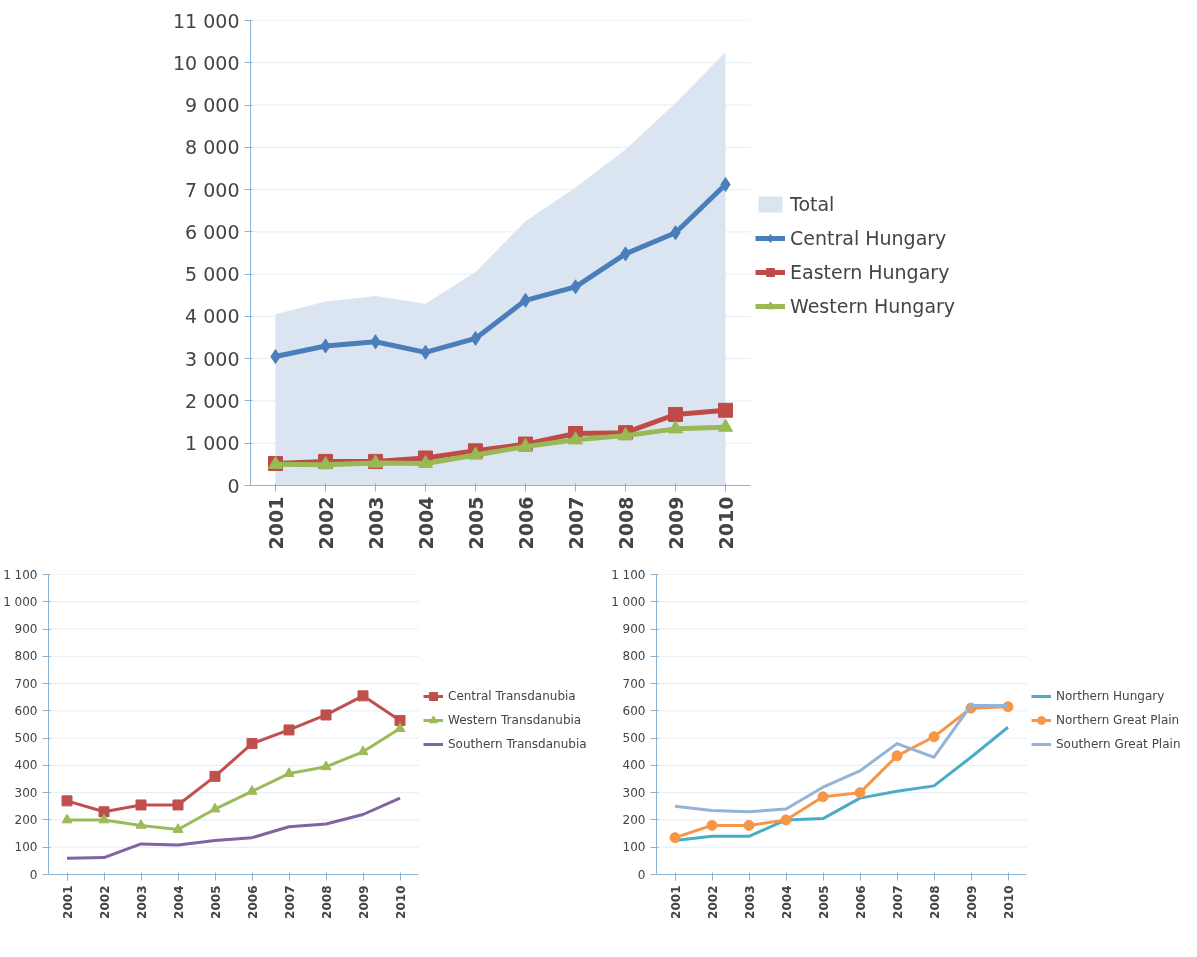 This screenshot has width=1197, height=957. What do you see at coordinates (212, 105) in the screenshot?
I see `y-tick-label: 9 000` at bounding box center [212, 105].